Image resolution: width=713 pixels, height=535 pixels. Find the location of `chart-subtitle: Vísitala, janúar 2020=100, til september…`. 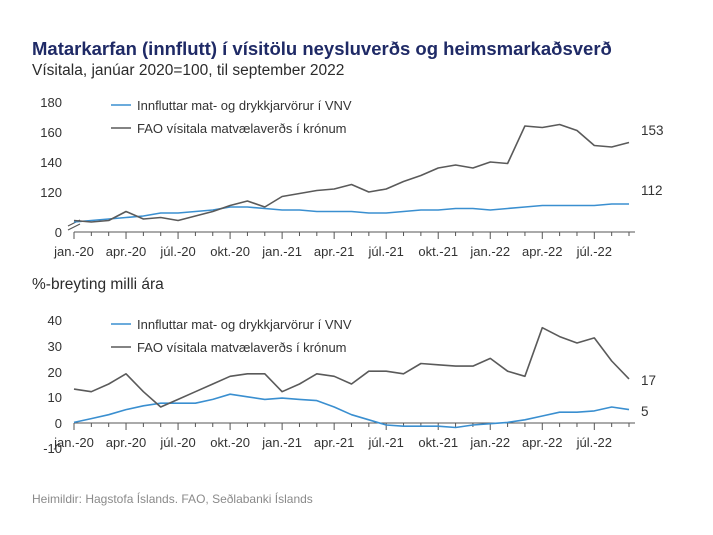

chart-subtitle: Vísitala, janúar 2020=100, til september… is located at coordinates (188, 70).